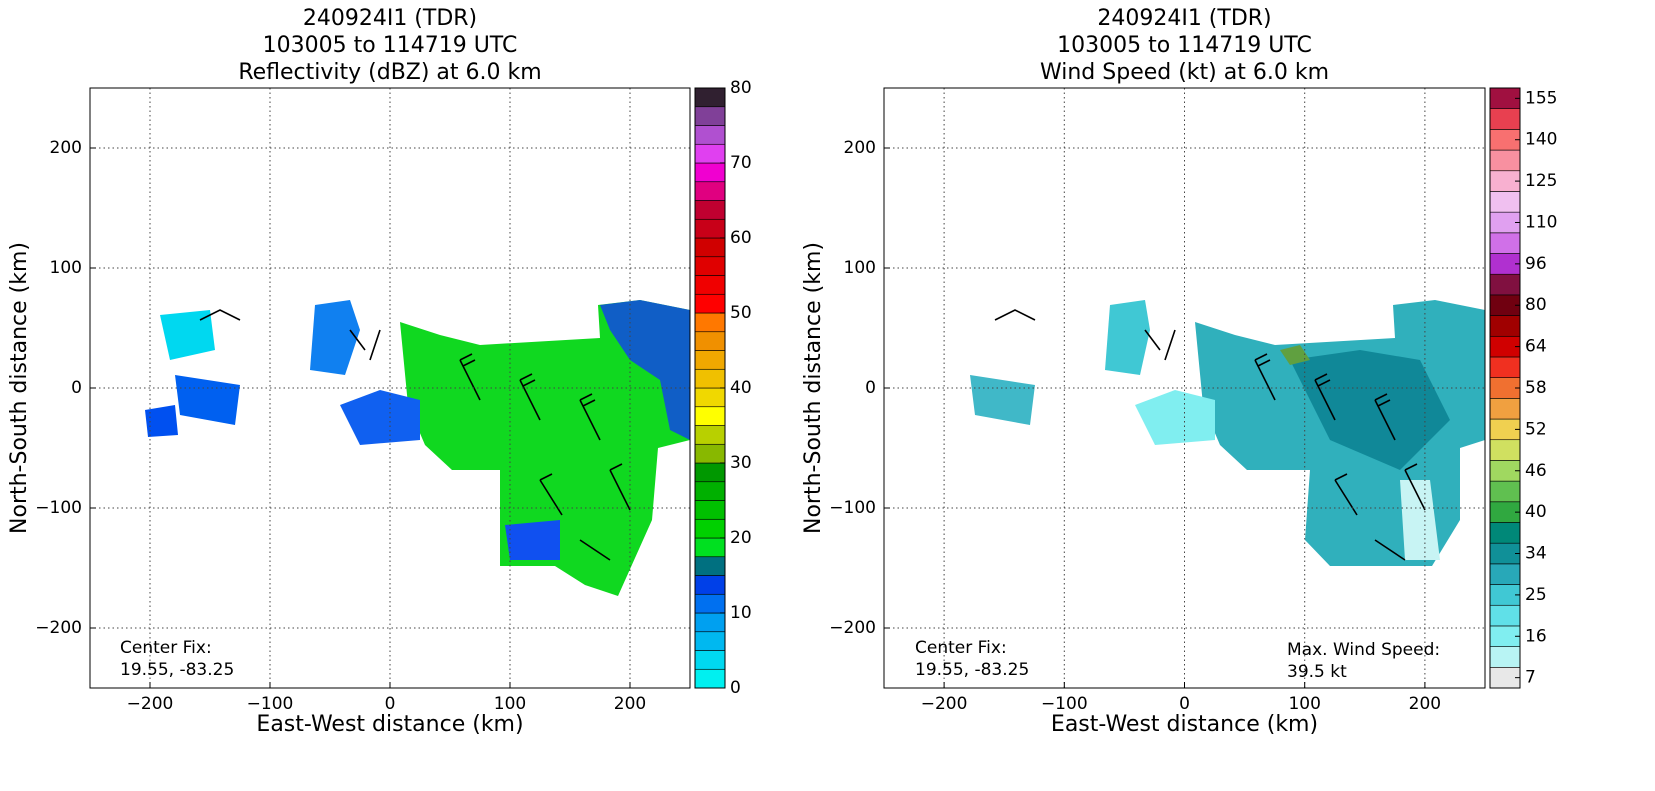 The height and width of the screenshot is (791, 1655). I want to click on colorbar-tick-label: 7, so click(1530, 678).